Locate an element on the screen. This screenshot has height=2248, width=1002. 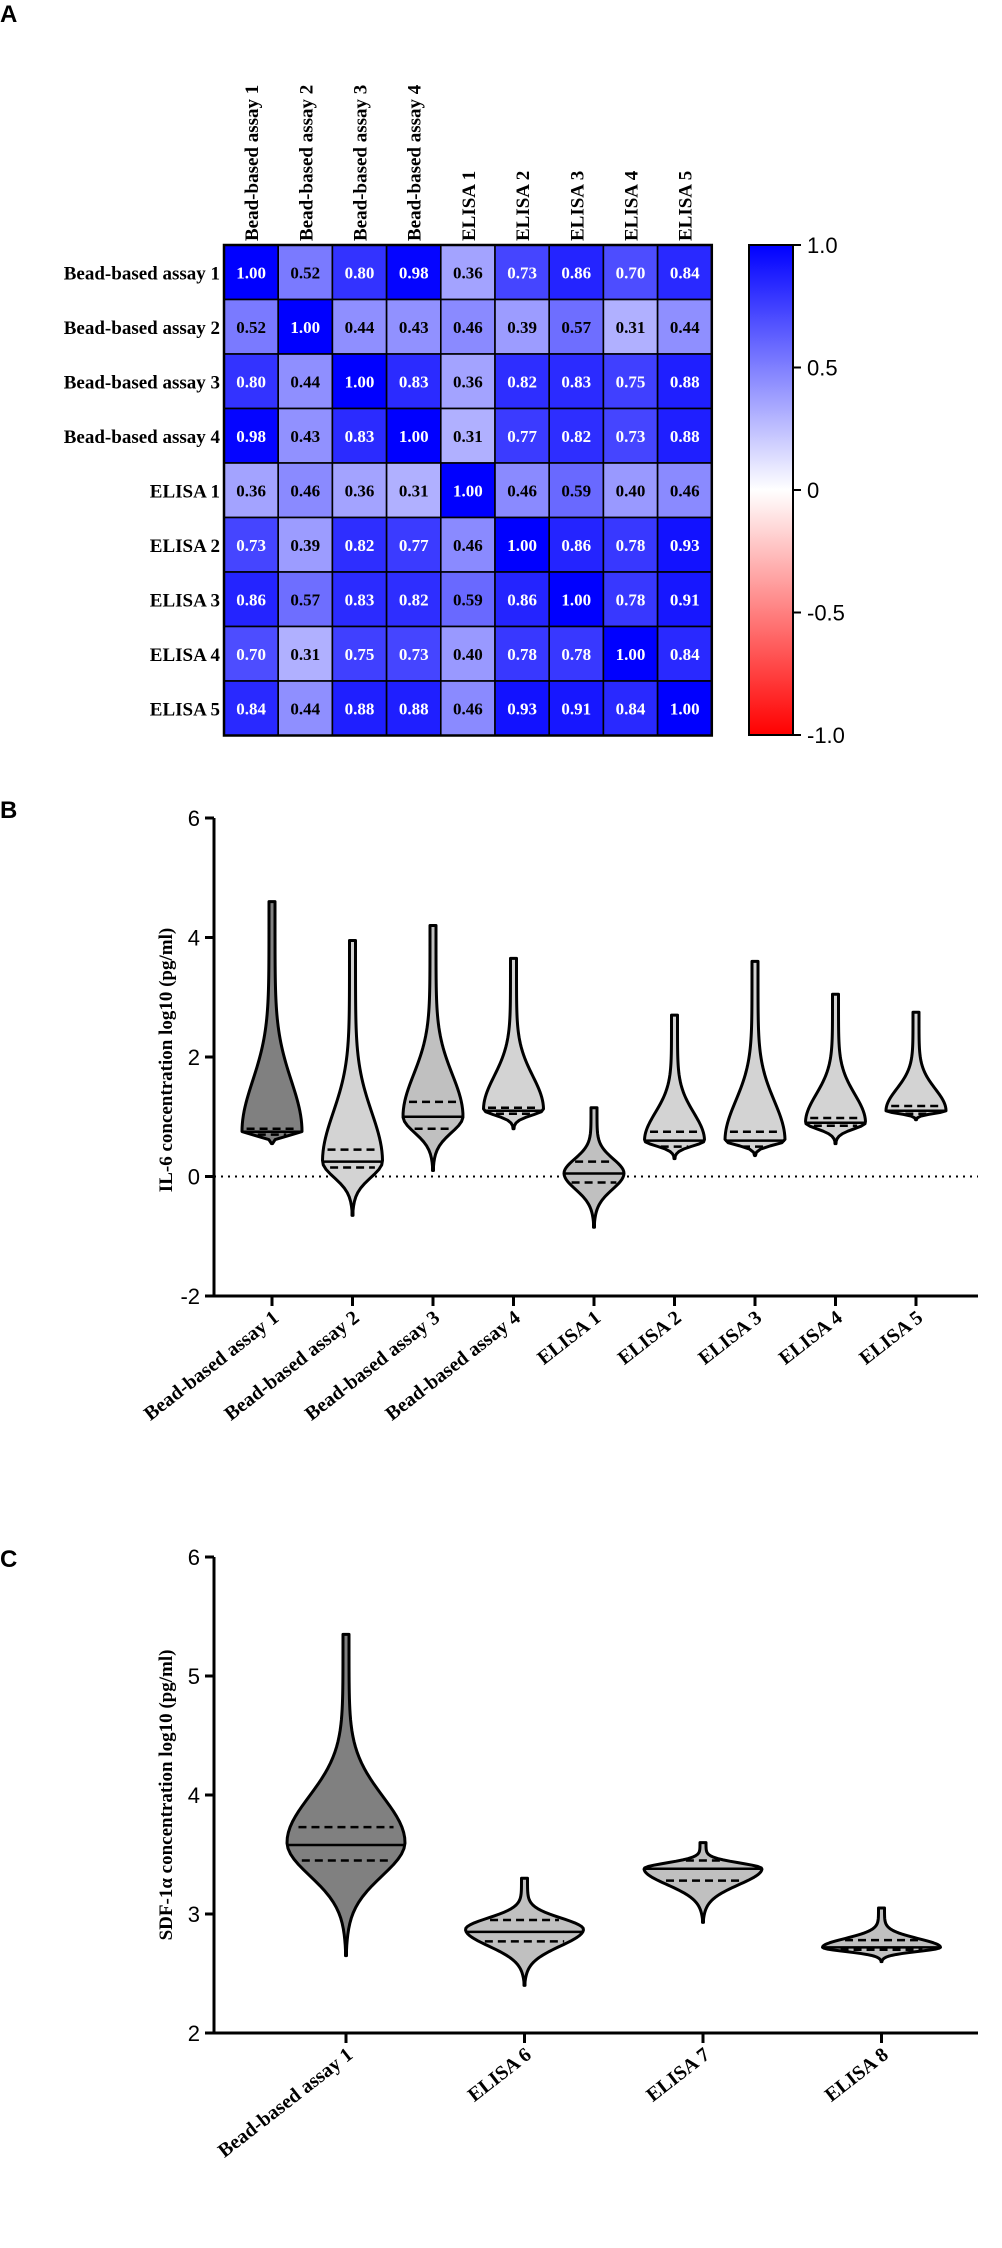
heatmap-value-r4-c6: 0.77 is located at coordinates (522, 436).